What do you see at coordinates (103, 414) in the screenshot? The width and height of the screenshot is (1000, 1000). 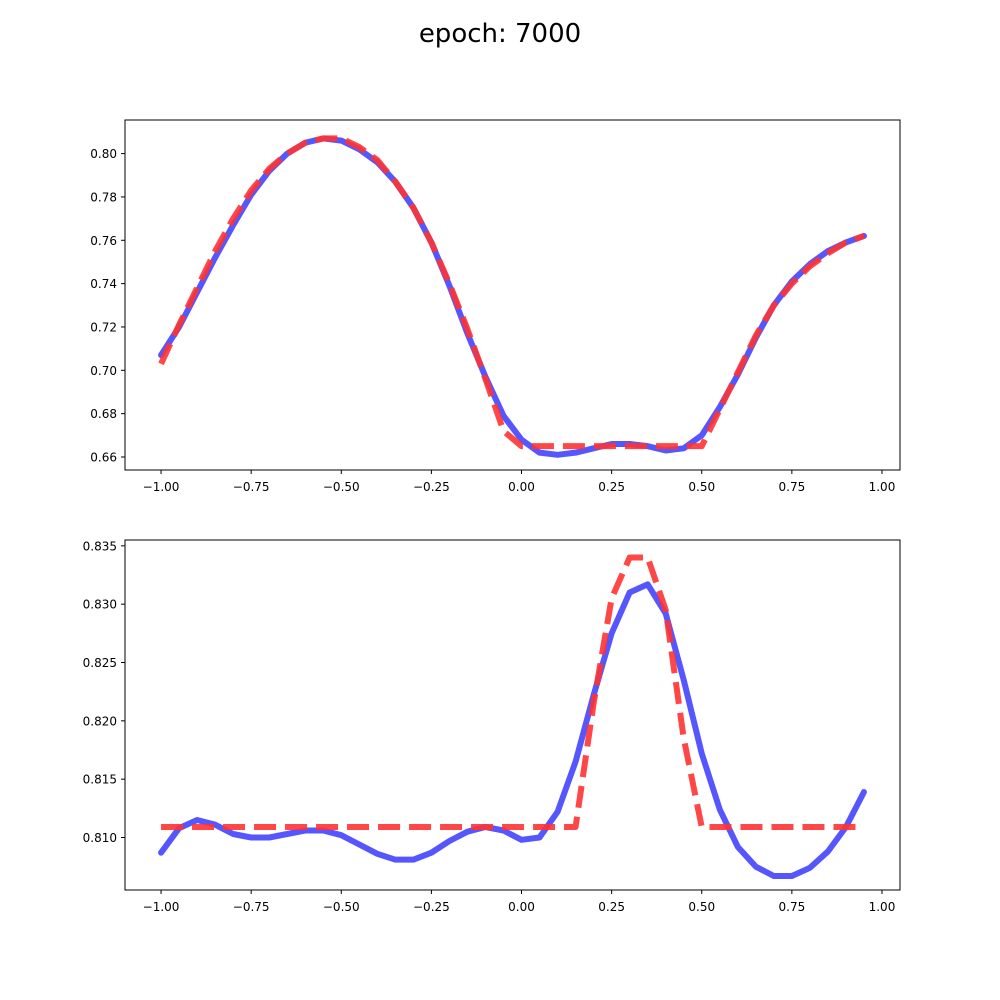 I see `y-tick-label: 0.68` at bounding box center [103, 414].